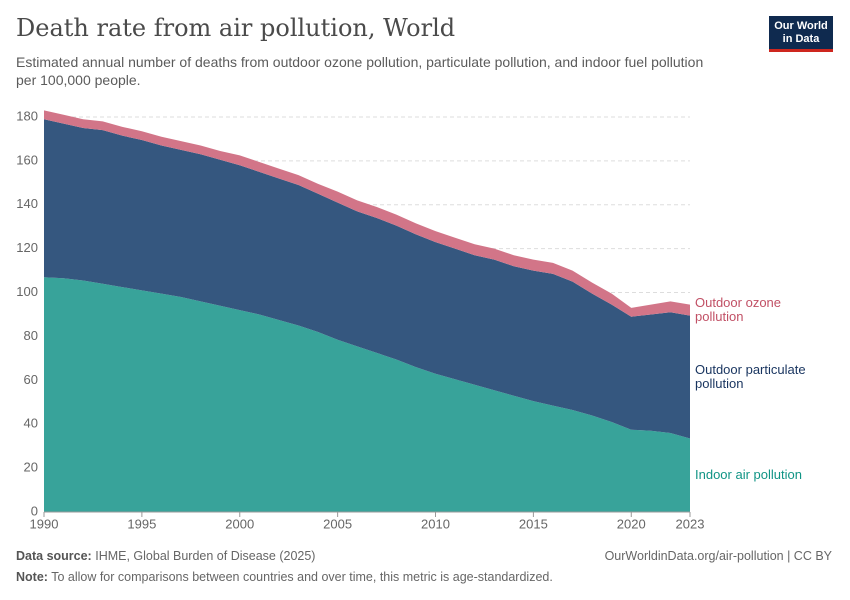 The height and width of the screenshot is (600, 850). I want to click on x-tick-label: 1990, so click(44, 523).